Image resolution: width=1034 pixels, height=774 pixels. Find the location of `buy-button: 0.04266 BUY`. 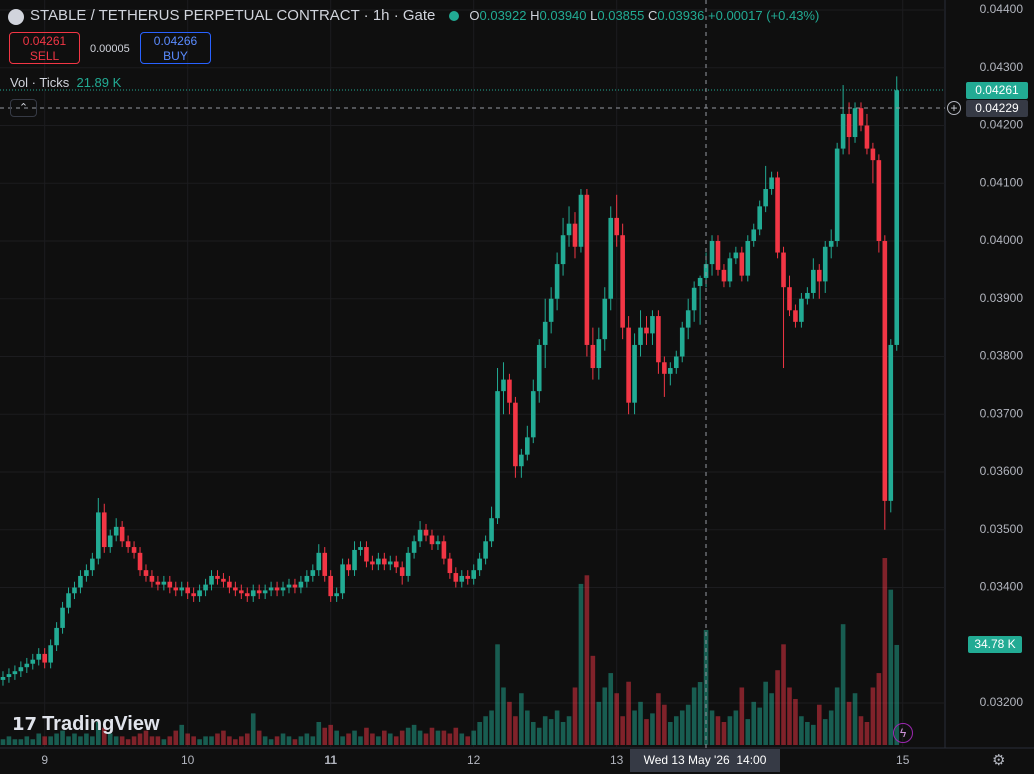

buy-button: 0.04266 BUY is located at coordinates (175, 48).